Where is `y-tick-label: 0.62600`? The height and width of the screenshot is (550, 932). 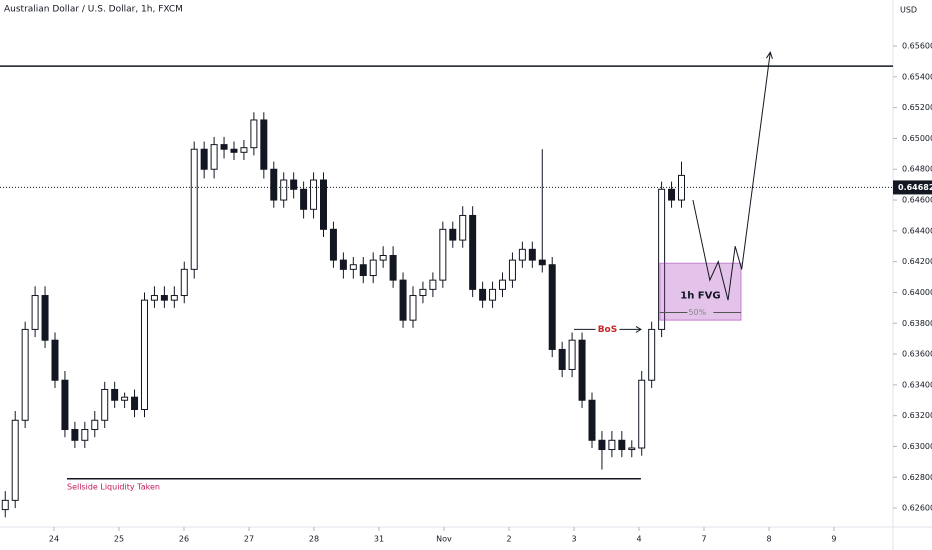 y-tick-label: 0.62600 is located at coordinates (917, 508).